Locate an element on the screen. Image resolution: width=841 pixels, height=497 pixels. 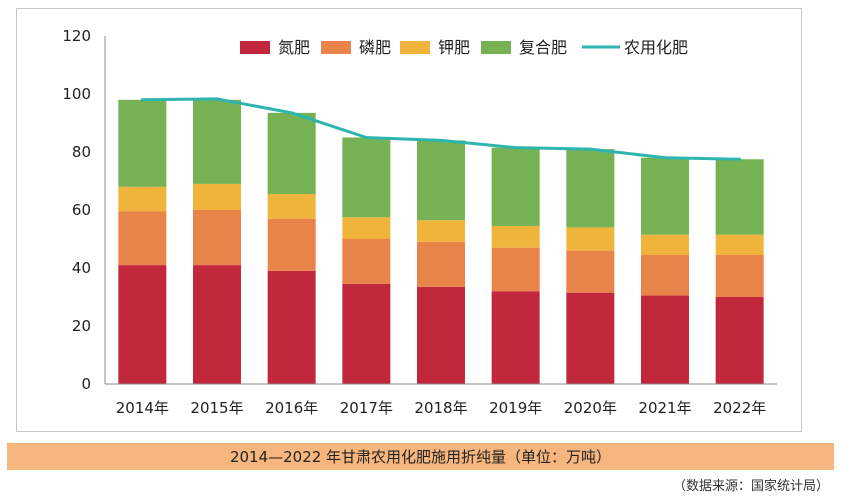
total-line is located at coordinates (441, 129).